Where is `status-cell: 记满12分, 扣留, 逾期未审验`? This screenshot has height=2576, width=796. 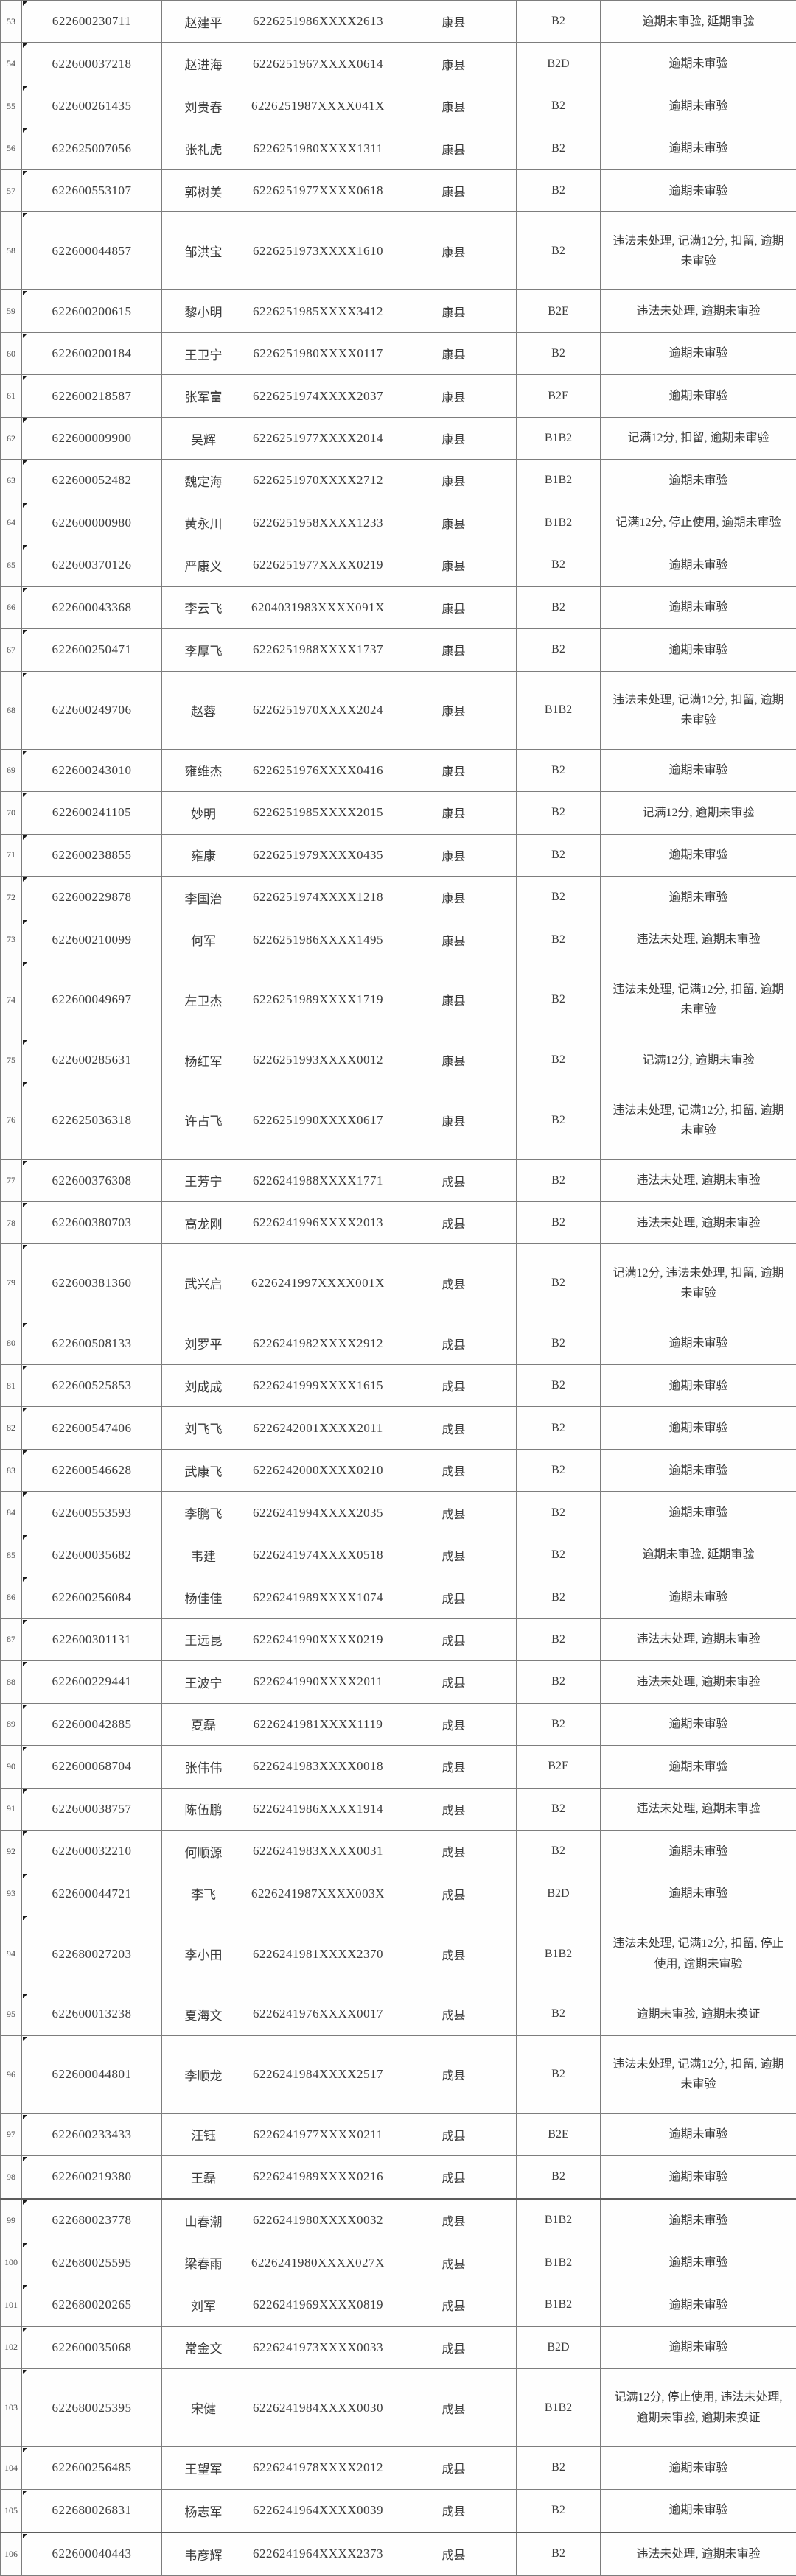
status-cell: 记满12分, 扣留, 逾期未审验 is located at coordinates (698, 438).